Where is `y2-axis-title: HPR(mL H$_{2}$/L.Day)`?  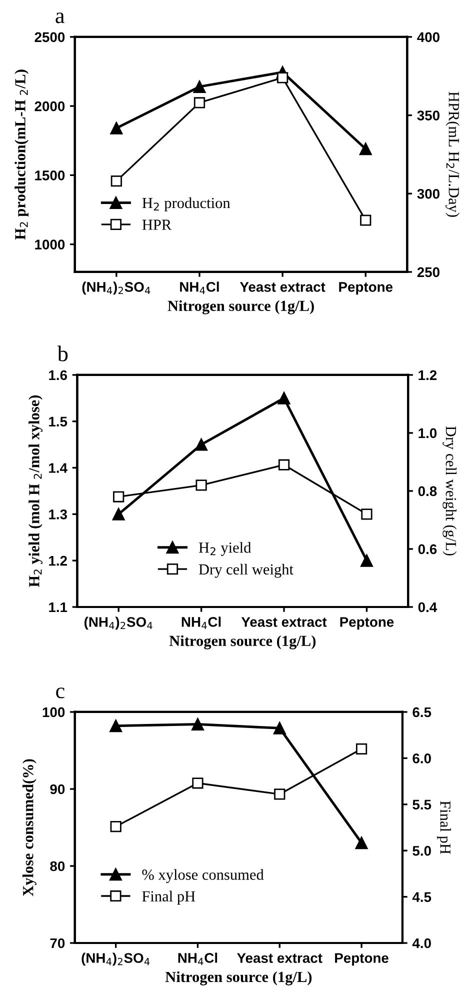
y2-axis-title: HPR(mL H$_{2}$/L.Day) is located at coordinates (453, 154).